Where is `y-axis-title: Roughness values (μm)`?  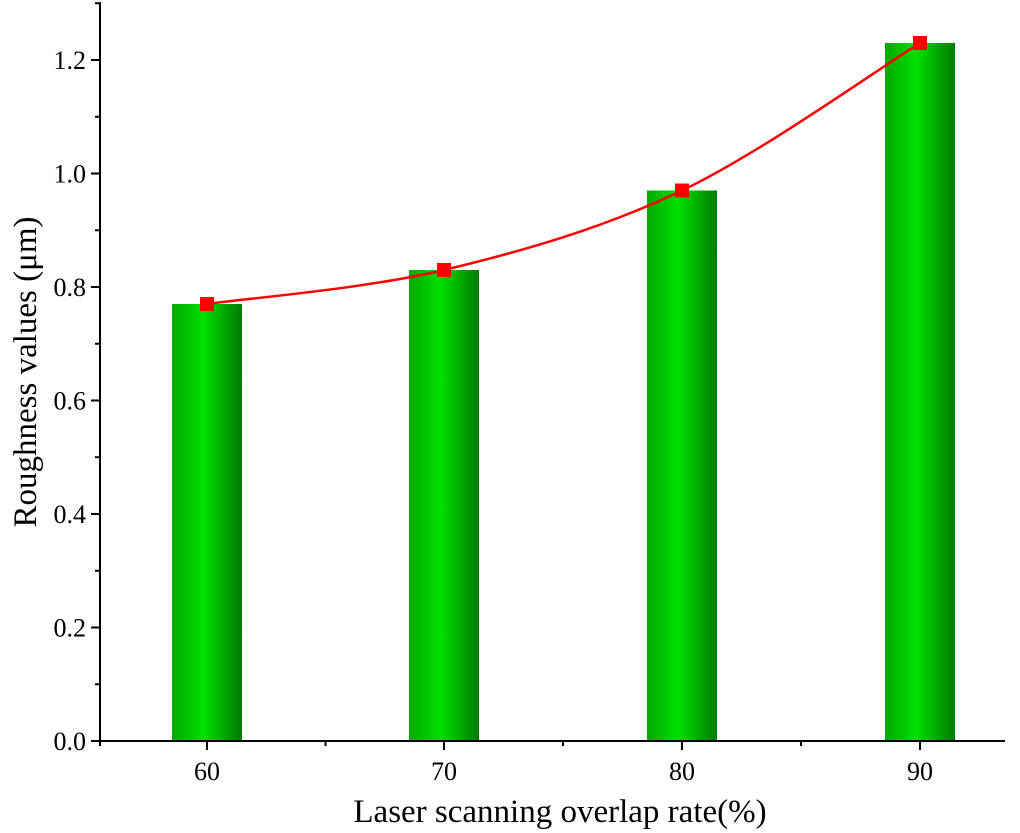 y-axis-title: Roughness values (μm) is located at coordinates (26, 372).